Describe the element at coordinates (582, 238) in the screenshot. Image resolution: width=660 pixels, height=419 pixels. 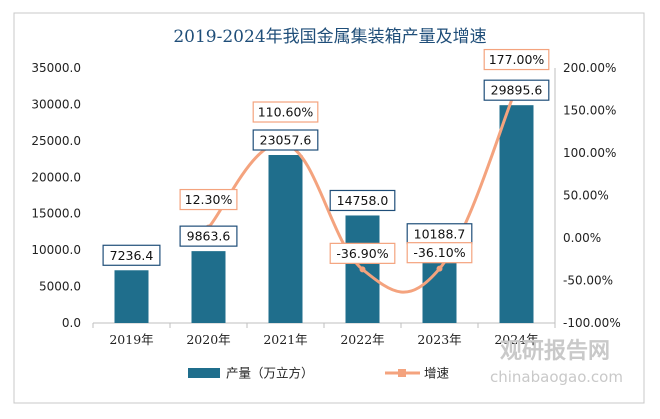
I see `y-right-tick-label: 0.00%` at that location.